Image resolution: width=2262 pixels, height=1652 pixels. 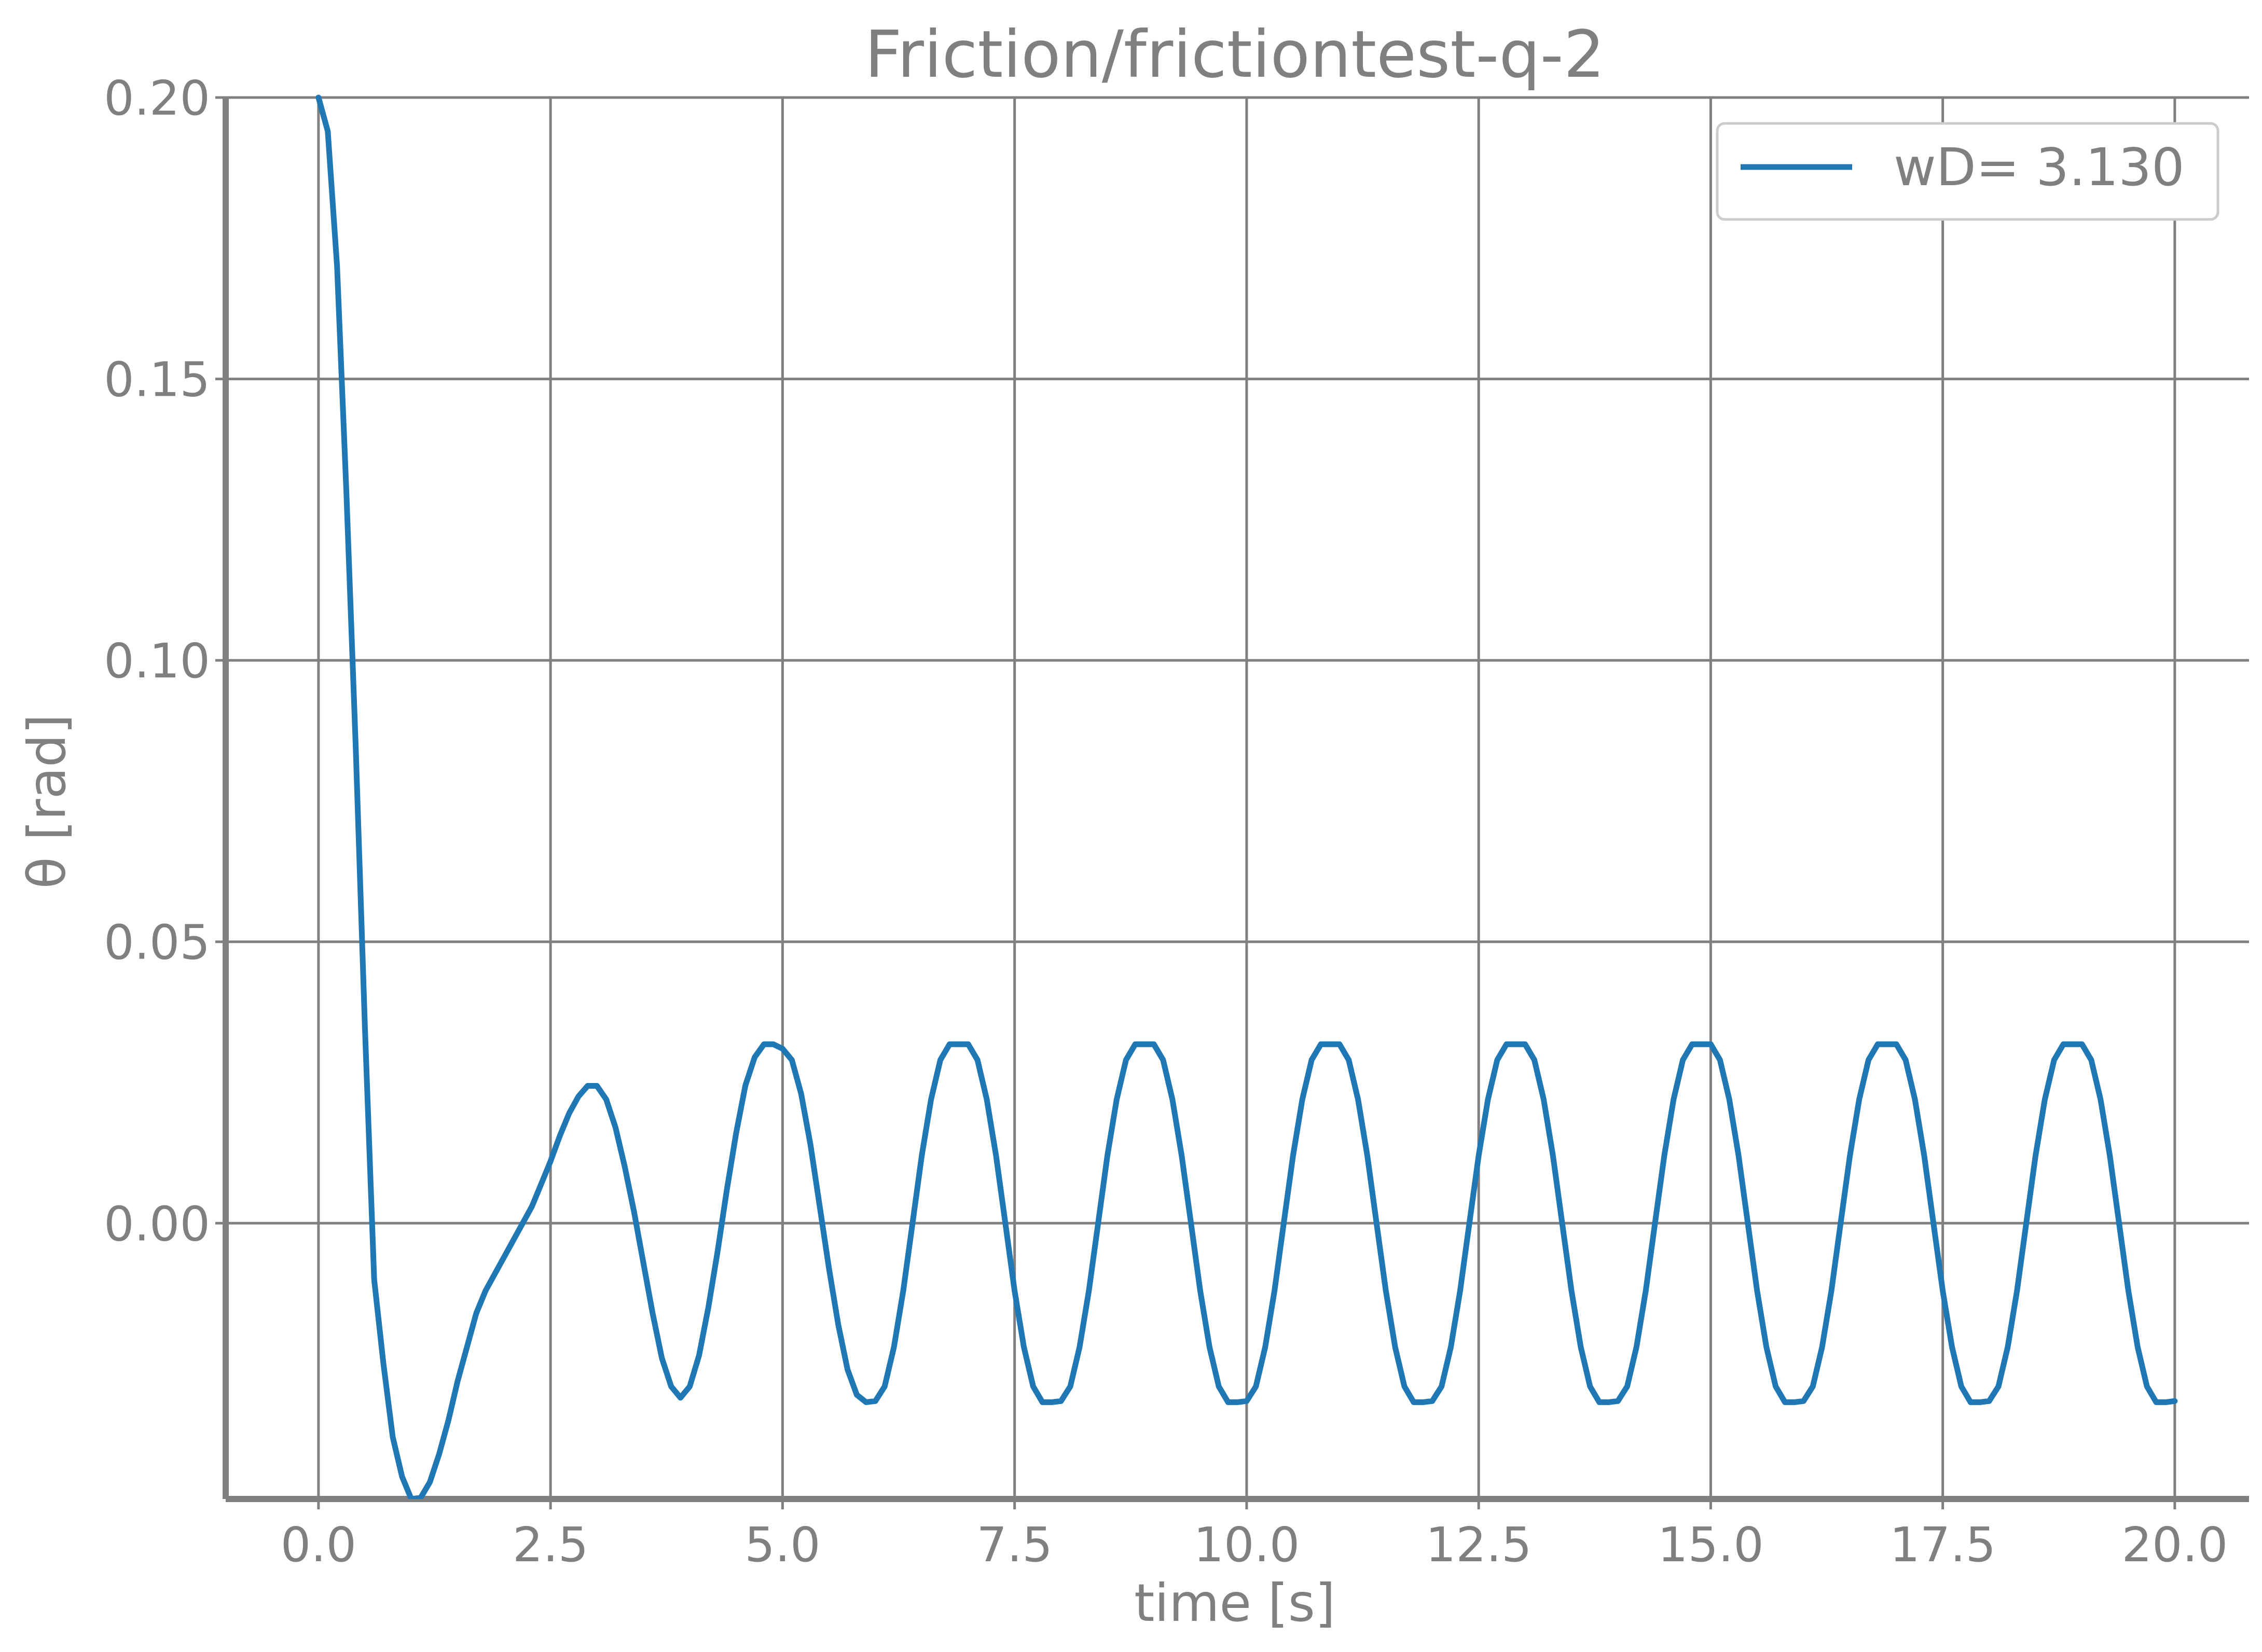 I want to click on x-axis-title: time [s], so click(x=1234, y=1603).